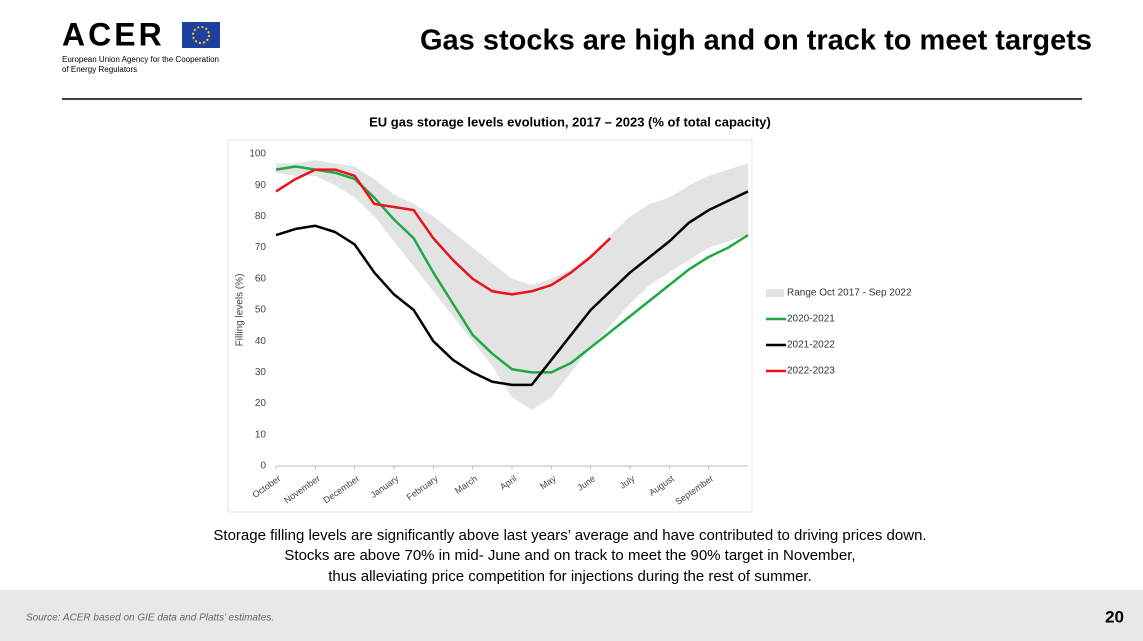 This screenshot has width=1143, height=641. What do you see at coordinates (261, 278) in the screenshot?
I see `y-tick-label: 60` at bounding box center [261, 278].